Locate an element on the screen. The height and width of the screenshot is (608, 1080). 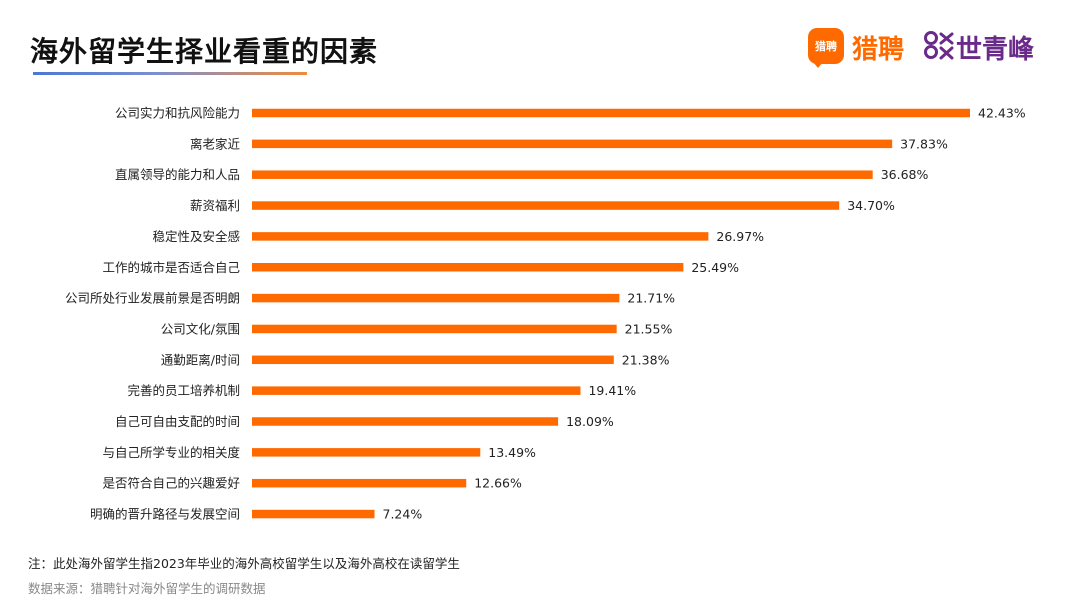
data-label: 19.41% is located at coordinates (612, 390).